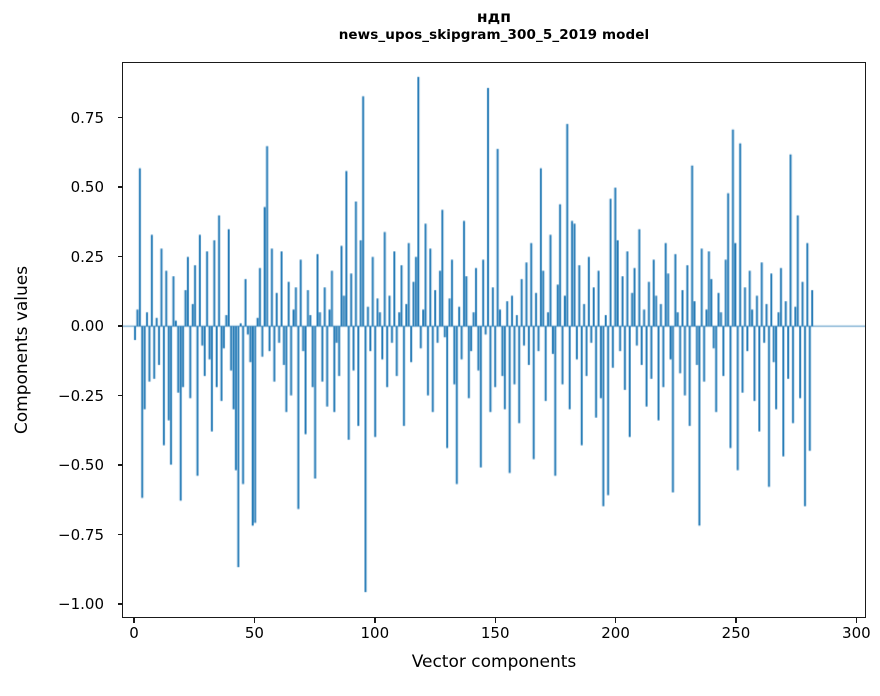 This screenshot has height=696, width=880. What do you see at coordinates (495, 633) in the screenshot?
I see `x-tick-label: 150` at bounding box center [495, 633].